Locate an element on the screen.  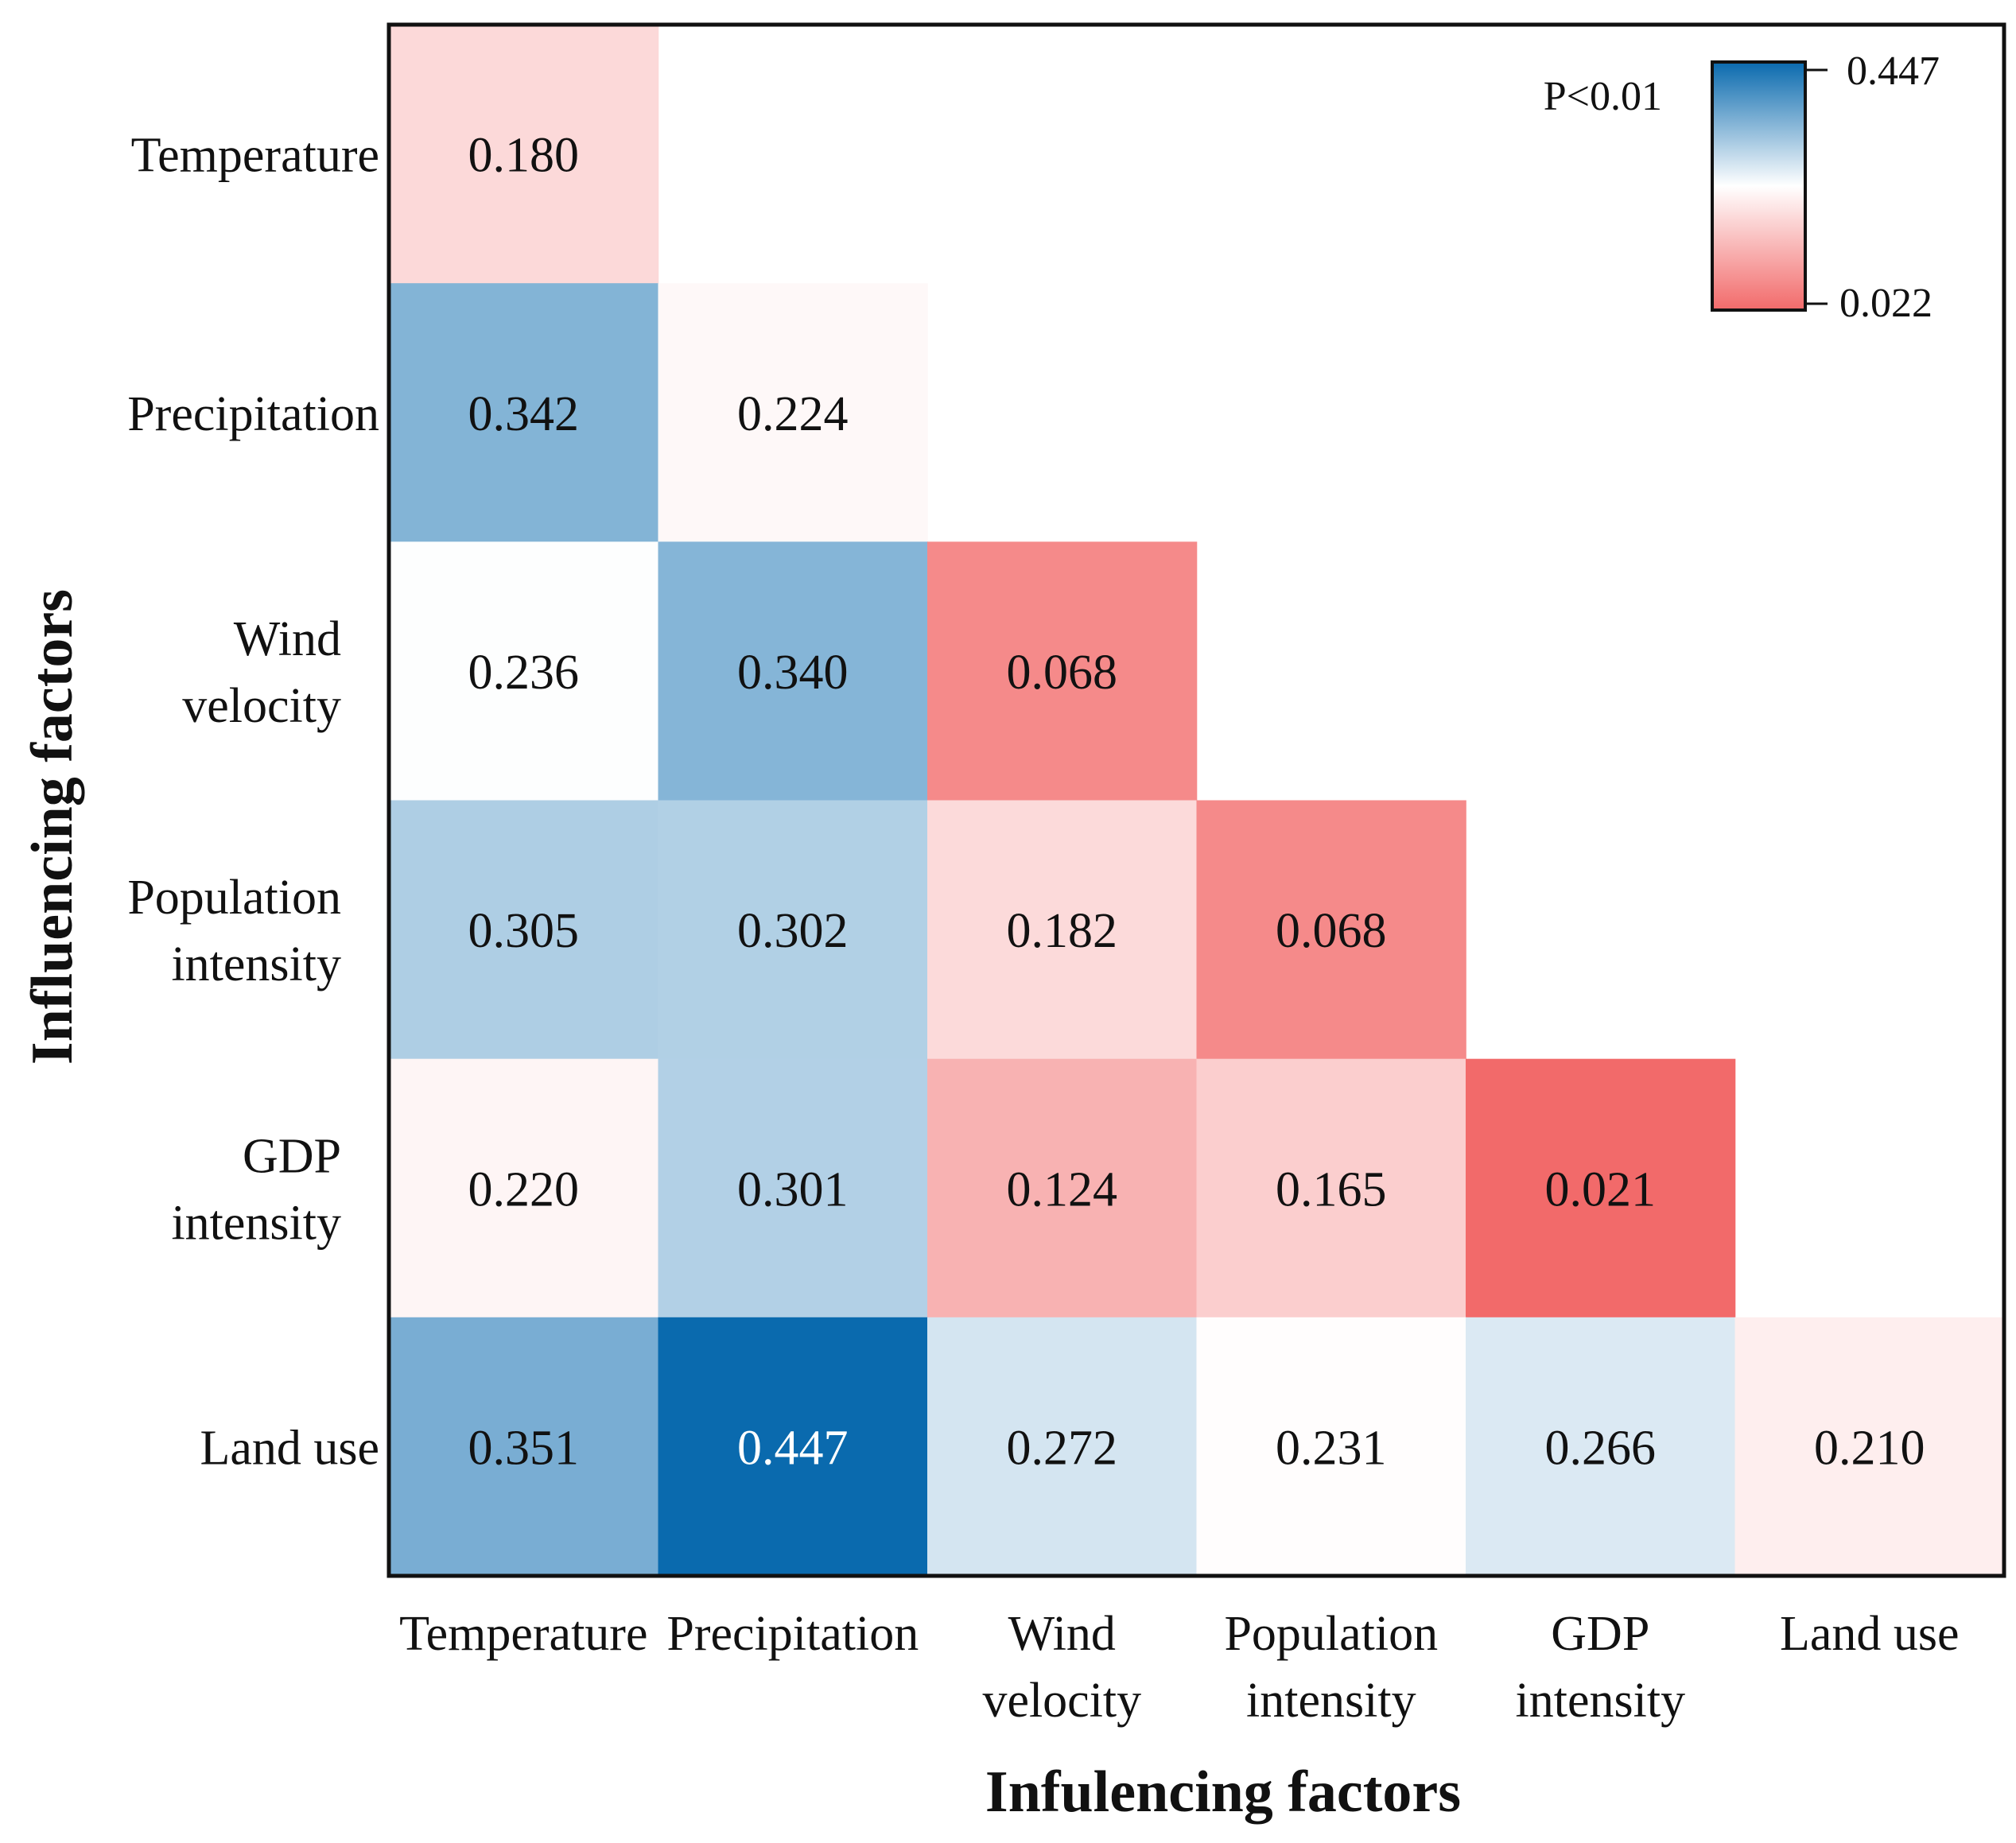
column-label-land-use: Land use is located at coordinates (1870, 1634).